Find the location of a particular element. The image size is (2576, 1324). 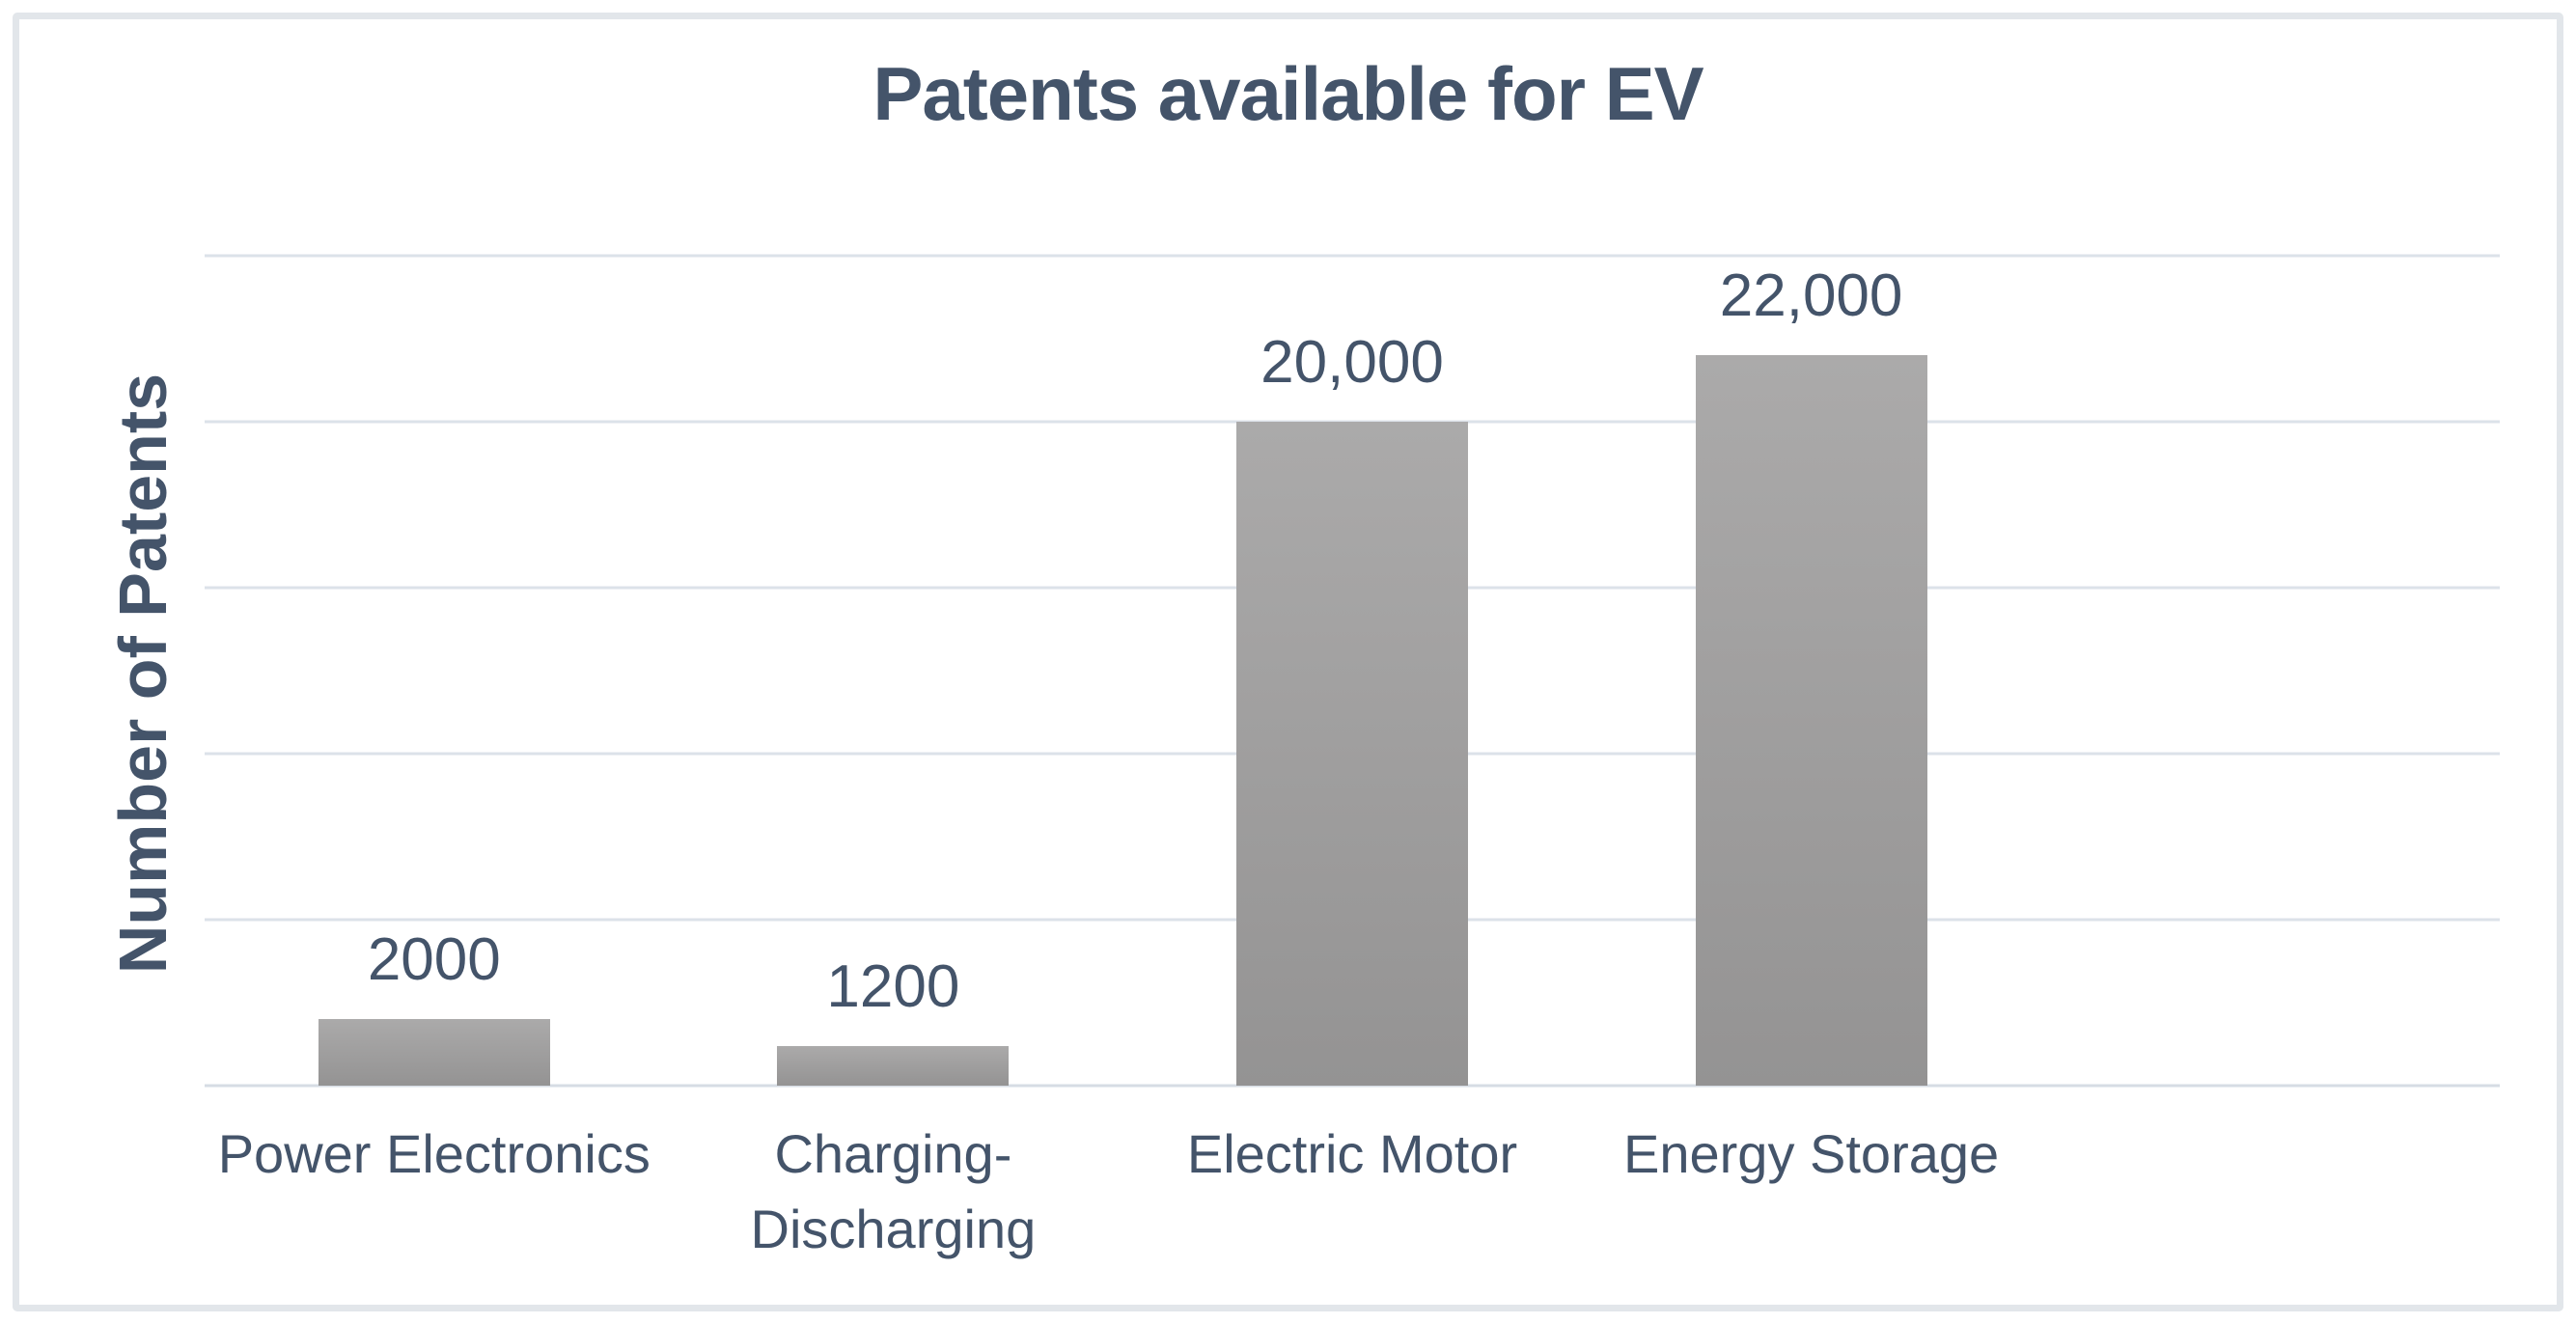

bar-charging-discharging is located at coordinates (893, 1065).